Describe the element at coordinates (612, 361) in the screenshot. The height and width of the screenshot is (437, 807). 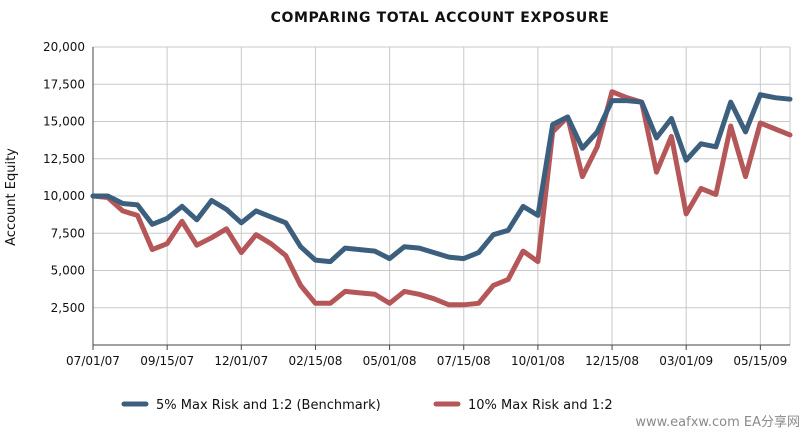
I see `x-tick-label: 12/15/08` at that location.